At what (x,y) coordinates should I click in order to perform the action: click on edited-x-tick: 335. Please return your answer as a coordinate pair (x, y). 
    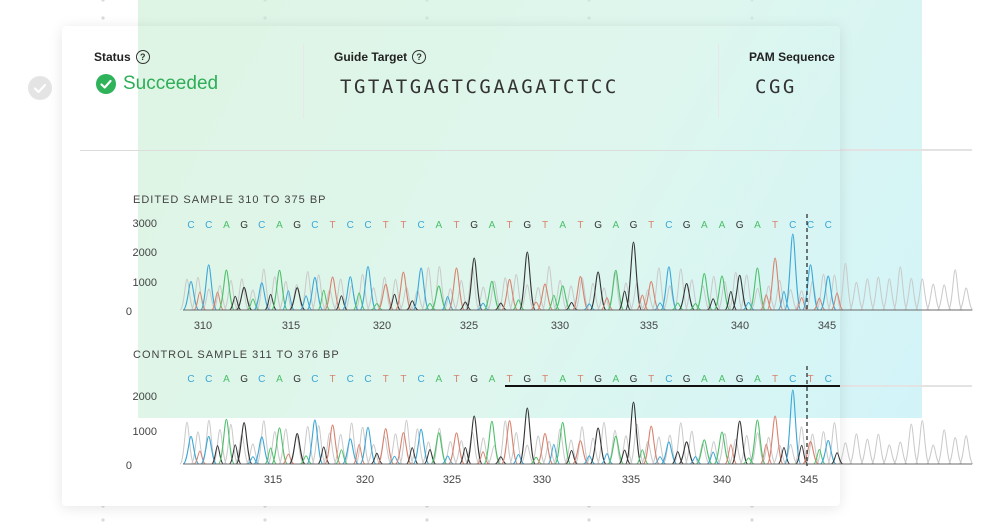
    Looking at the image, I should click on (649, 326).